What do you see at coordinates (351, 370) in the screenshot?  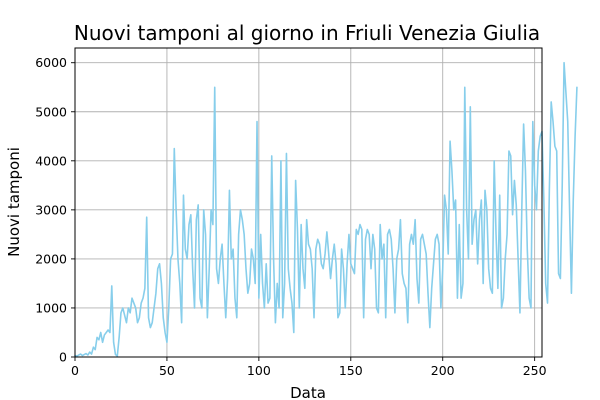 I see `x-tick-label: 150` at bounding box center [351, 370].